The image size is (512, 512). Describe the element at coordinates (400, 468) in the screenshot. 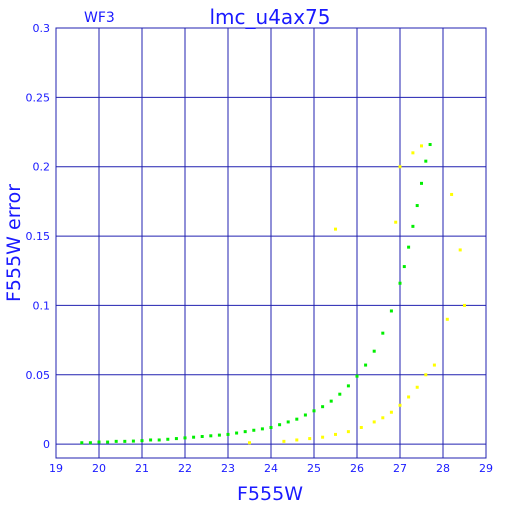

I see `x-tick-label: 27` at that location.